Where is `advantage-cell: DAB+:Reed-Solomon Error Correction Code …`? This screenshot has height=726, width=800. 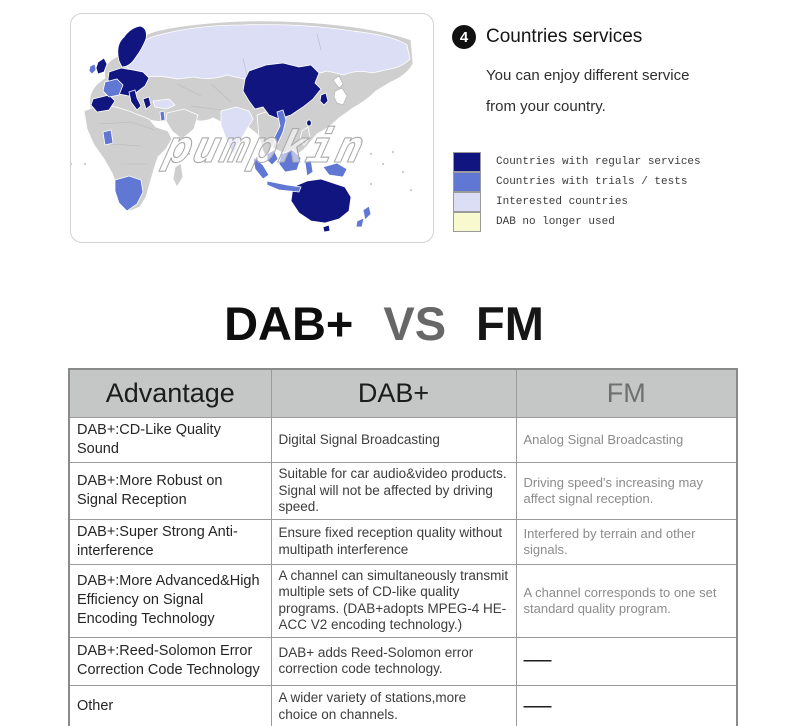
advantage-cell: DAB+:Reed-Solomon Error Correction Code … is located at coordinates (170, 661).